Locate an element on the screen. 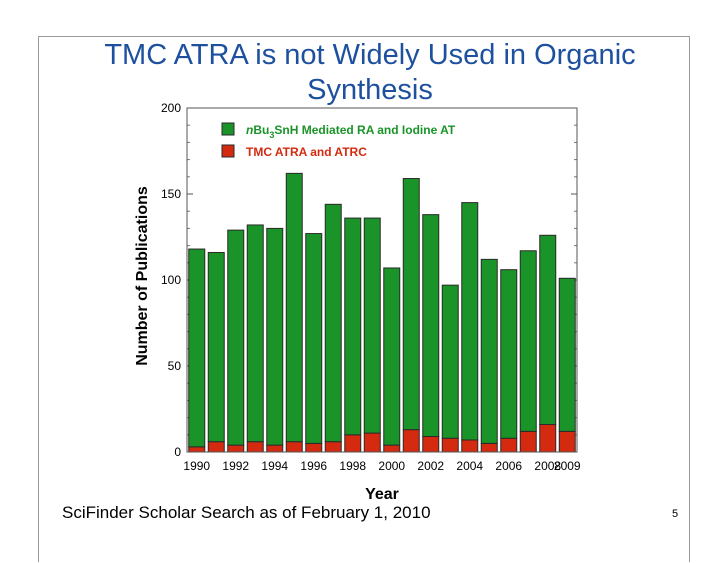  legend-label: TMC ATRA and ATRC is located at coordinates (306, 152).